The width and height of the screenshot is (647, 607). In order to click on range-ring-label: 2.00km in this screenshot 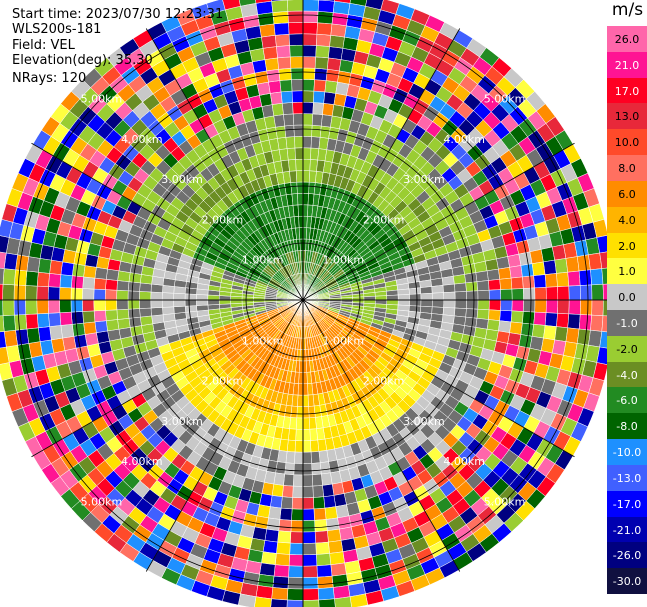, I will do `click(384, 381)`.